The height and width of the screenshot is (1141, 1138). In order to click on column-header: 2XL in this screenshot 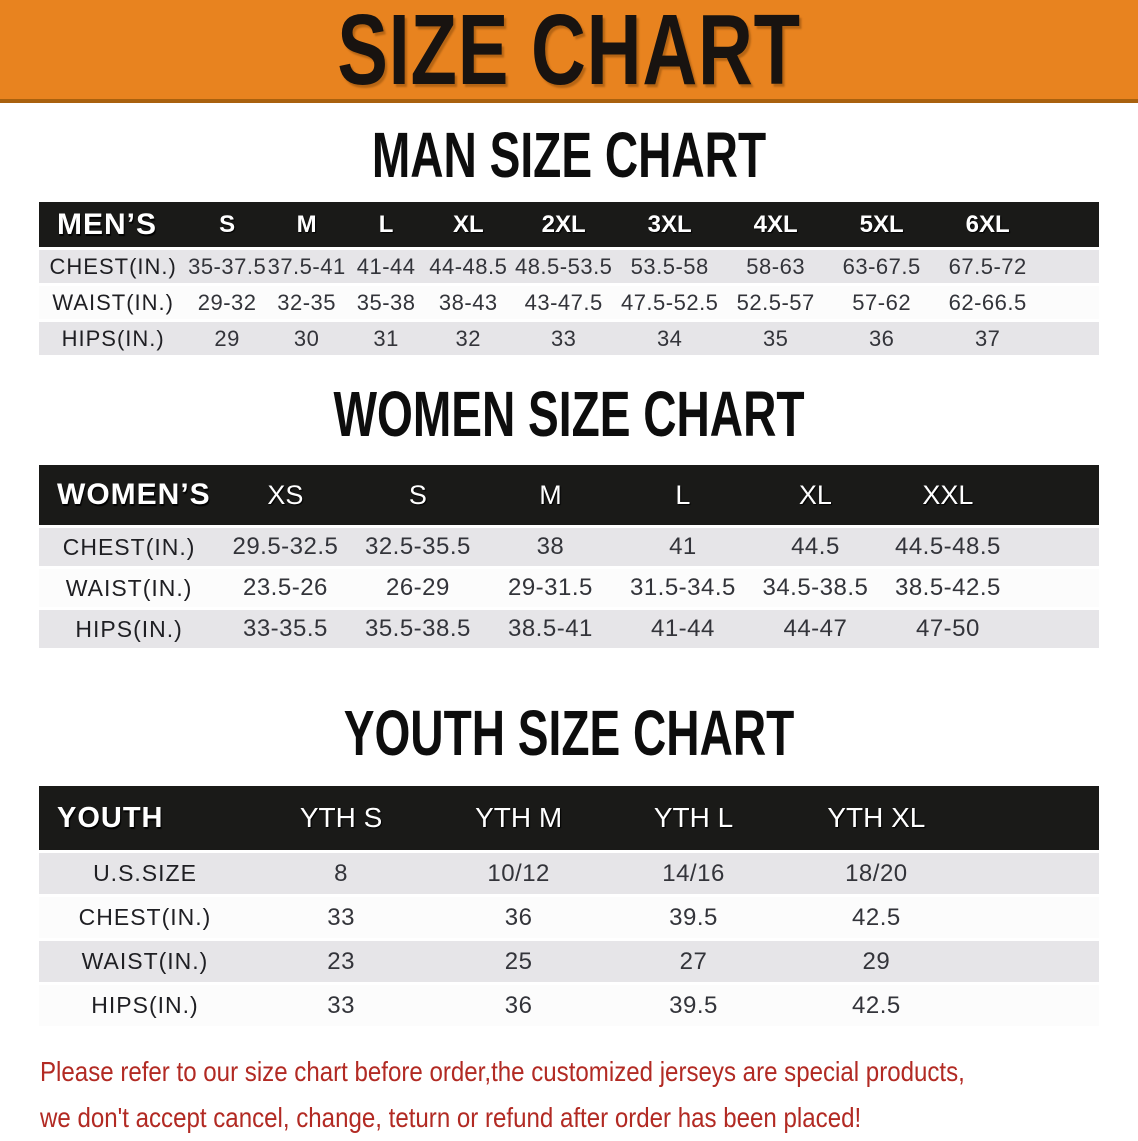, I will do `click(563, 224)`.